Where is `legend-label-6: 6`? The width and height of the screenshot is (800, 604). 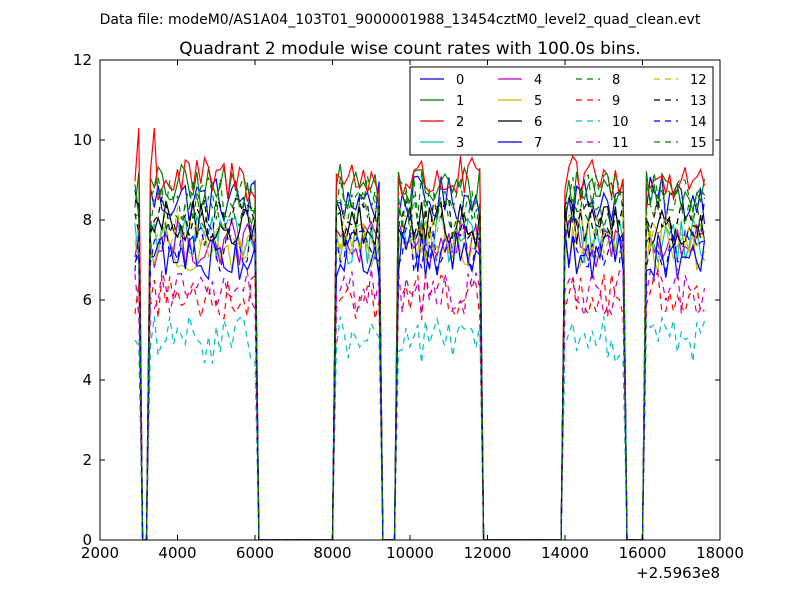
legend-label-6: 6 is located at coordinates (538, 122).